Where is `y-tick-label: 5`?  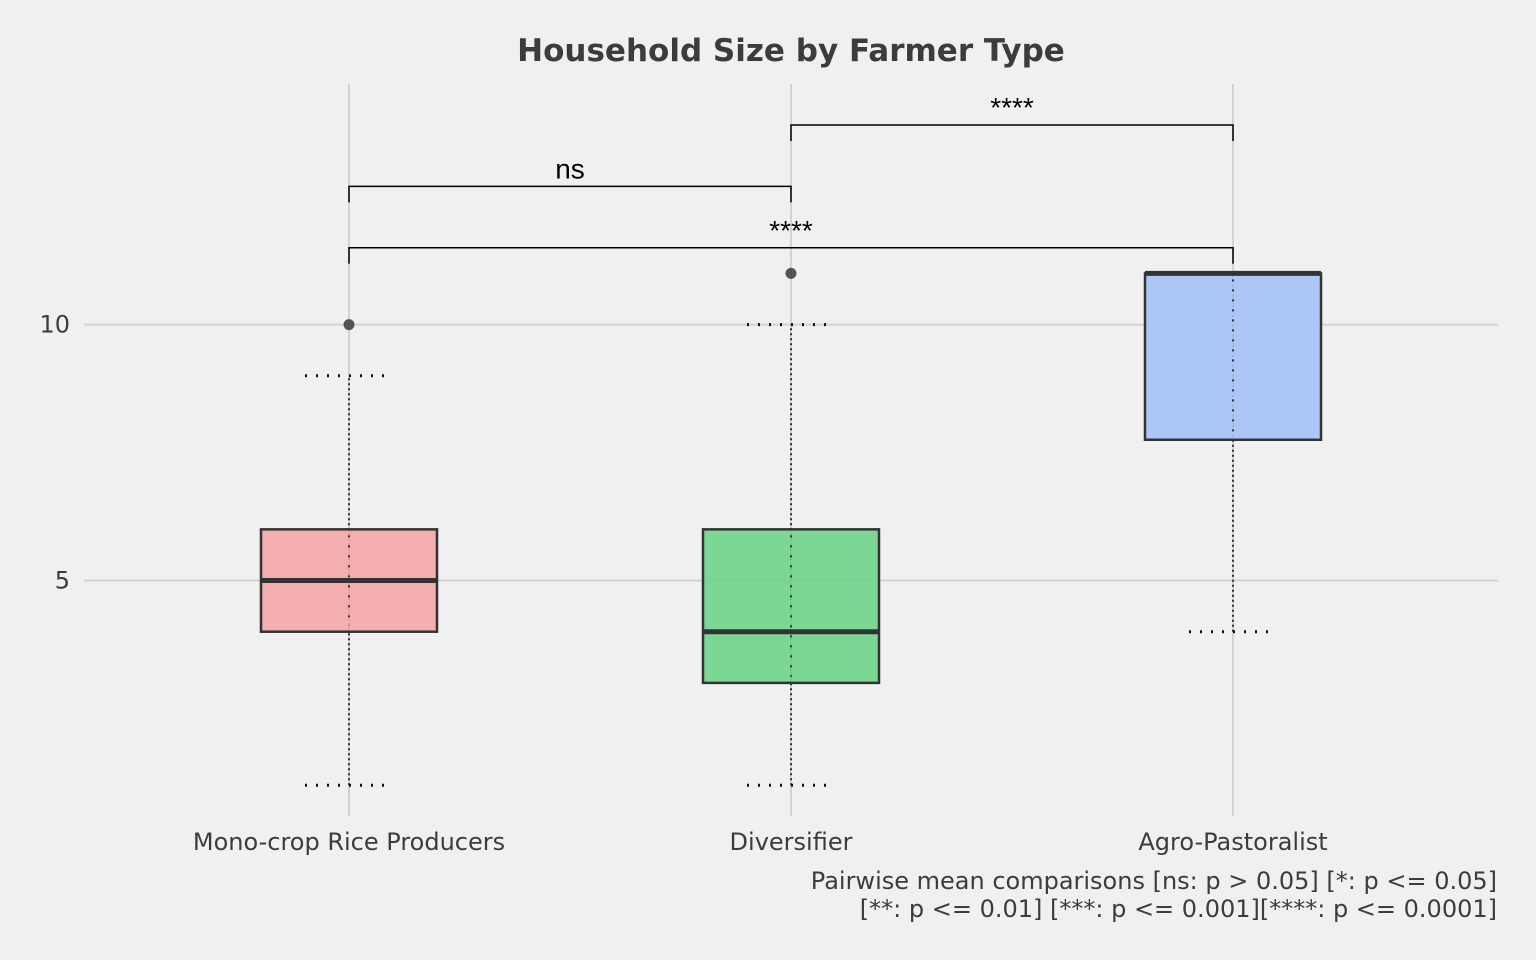 y-tick-label: 5 is located at coordinates (62, 581).